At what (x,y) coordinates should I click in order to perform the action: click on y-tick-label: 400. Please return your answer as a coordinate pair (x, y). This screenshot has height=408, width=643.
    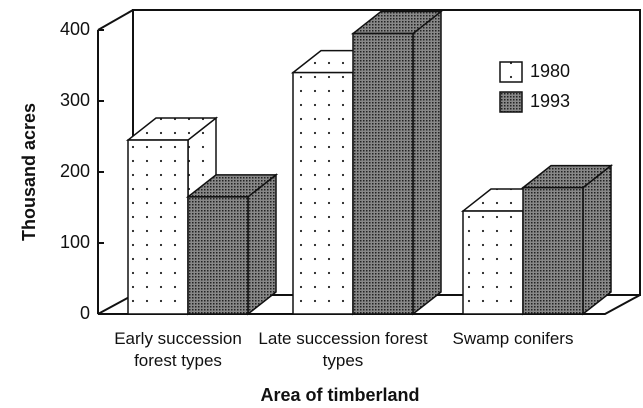
    Looking at the image, I should click on (75, 29).